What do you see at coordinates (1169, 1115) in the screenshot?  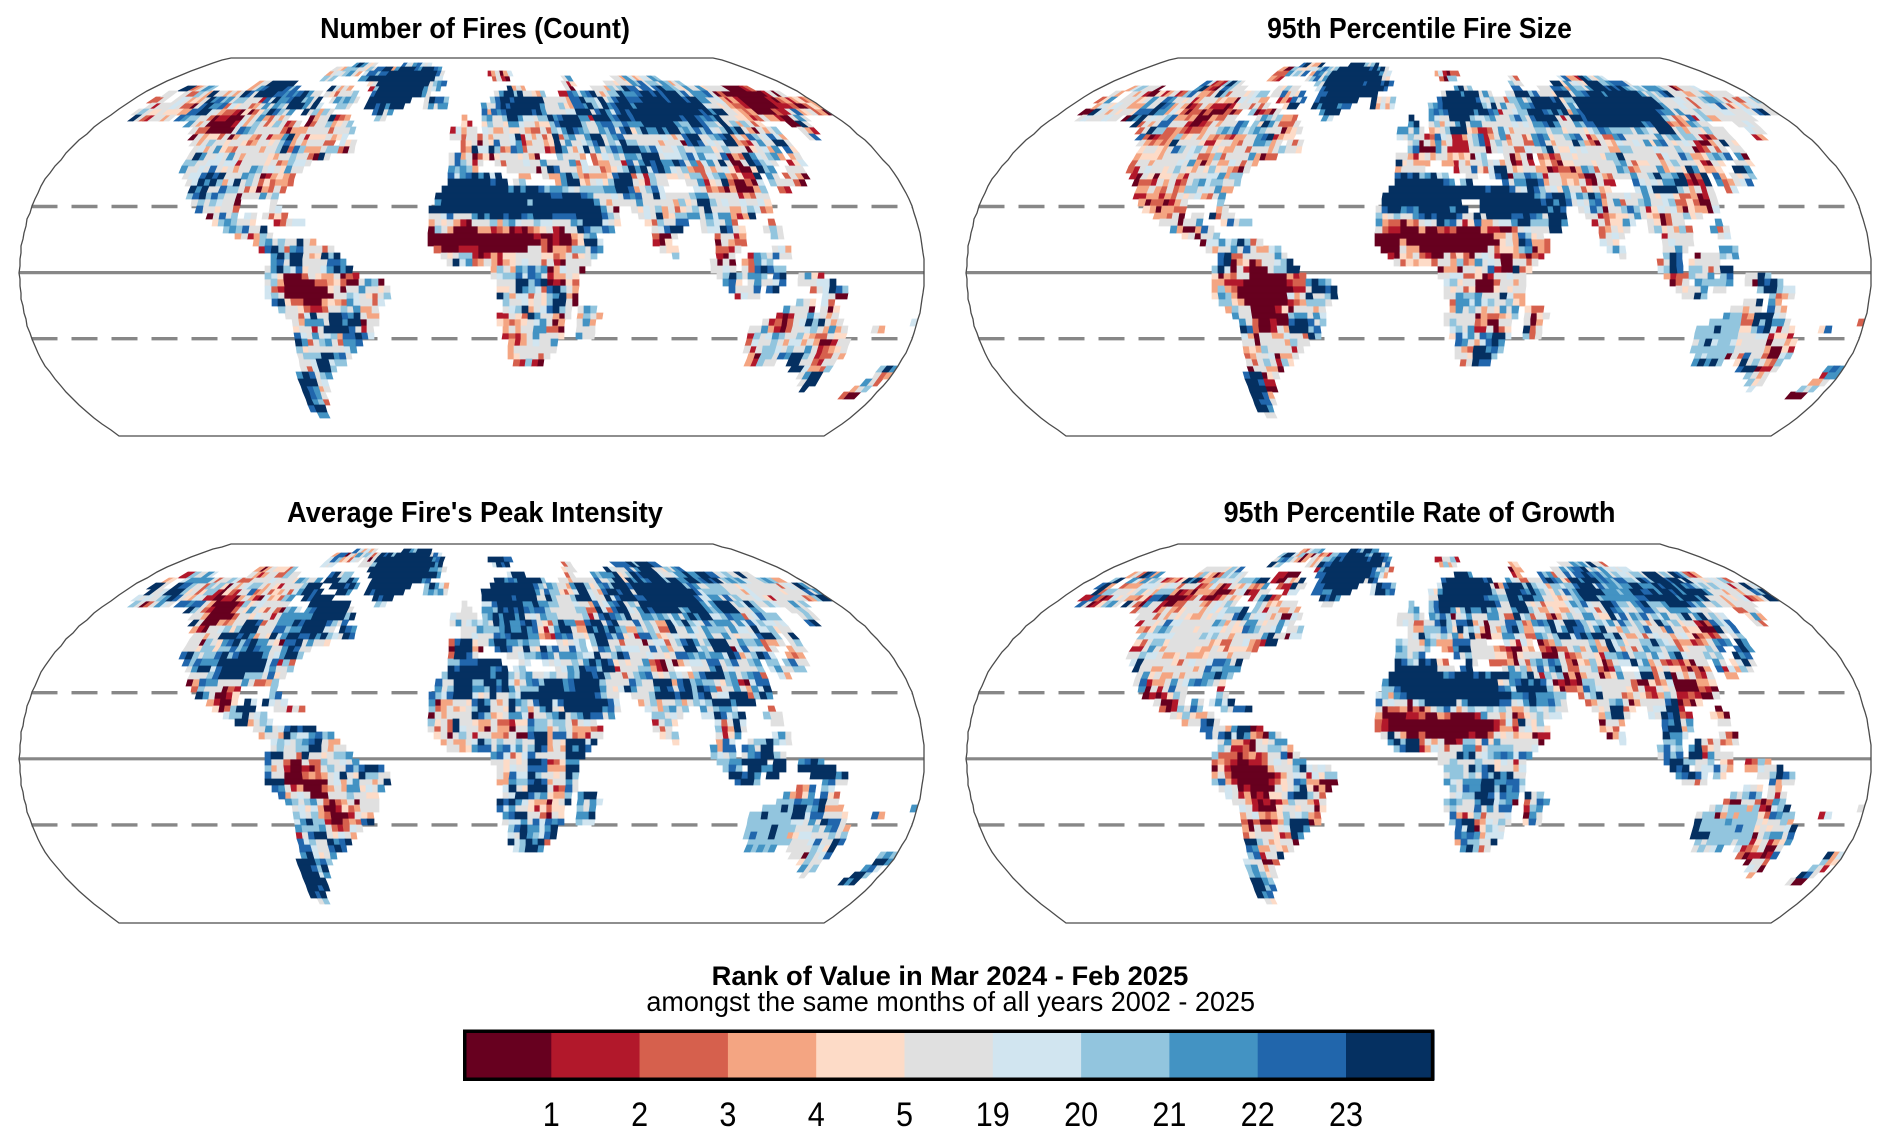 I see `svg-text: 21` at bounding box center [1169, 1115].